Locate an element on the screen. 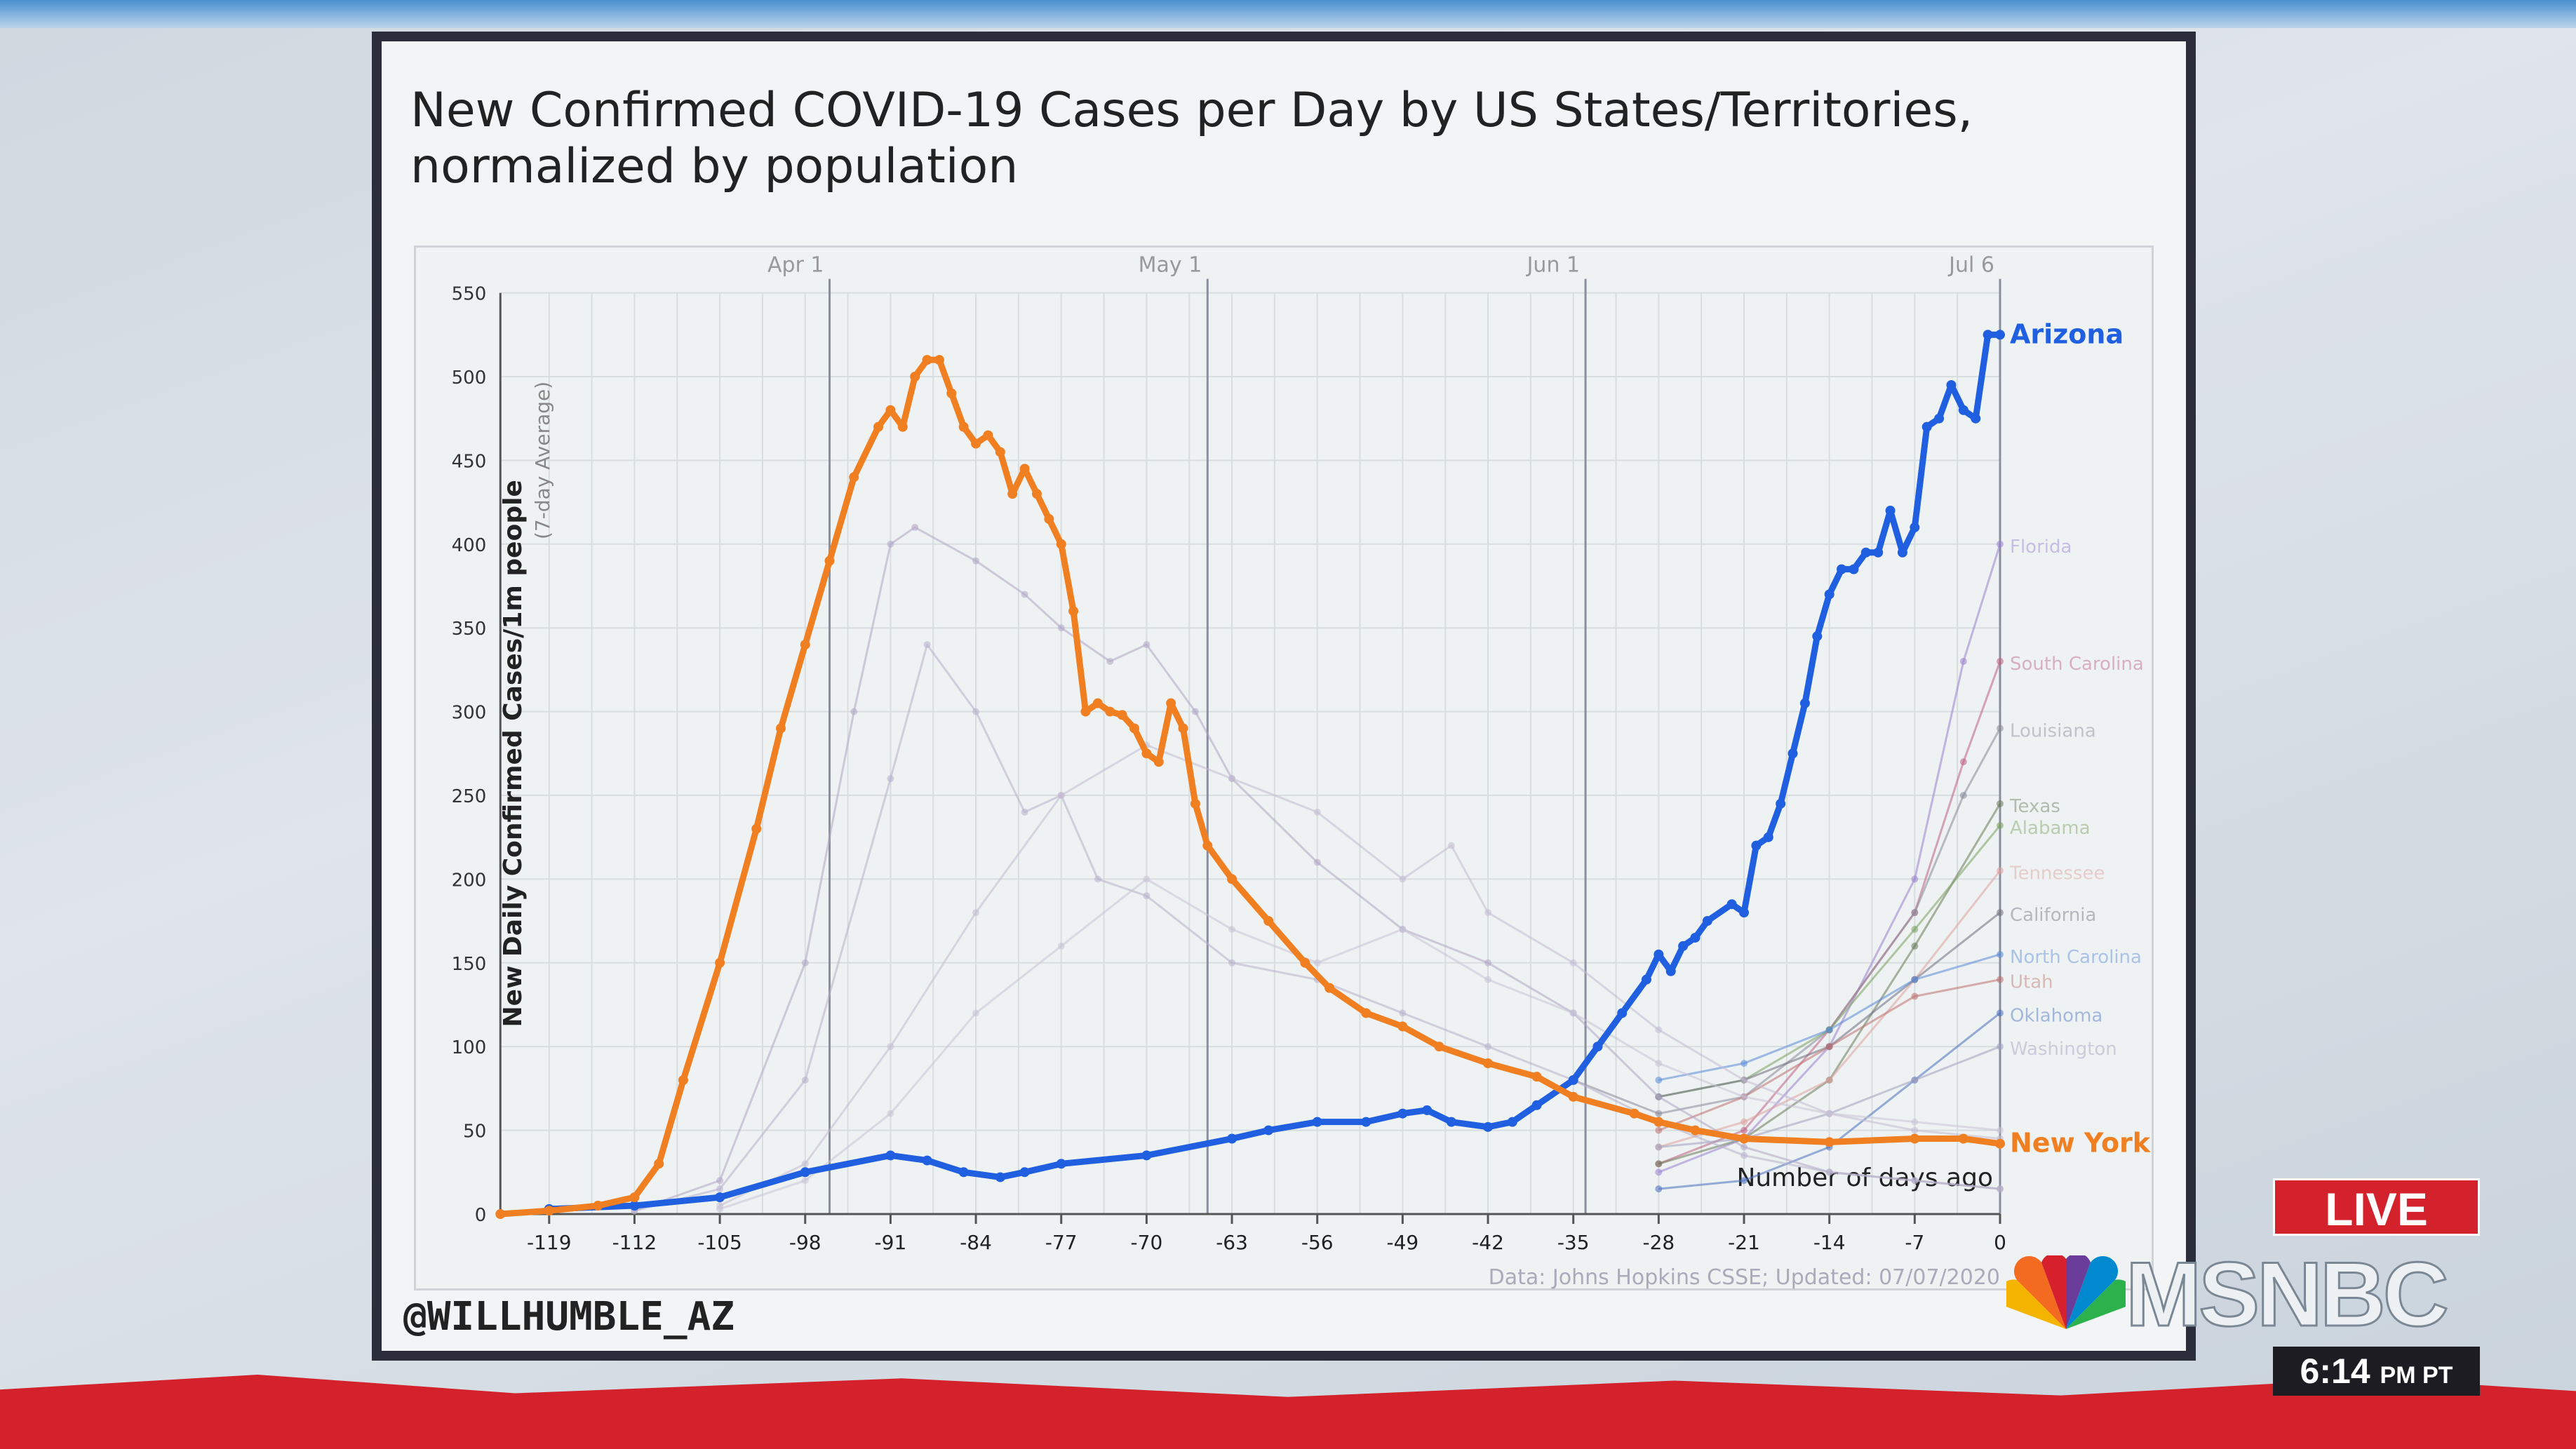  series-label: New York is located at coordinates (2080, 1143).